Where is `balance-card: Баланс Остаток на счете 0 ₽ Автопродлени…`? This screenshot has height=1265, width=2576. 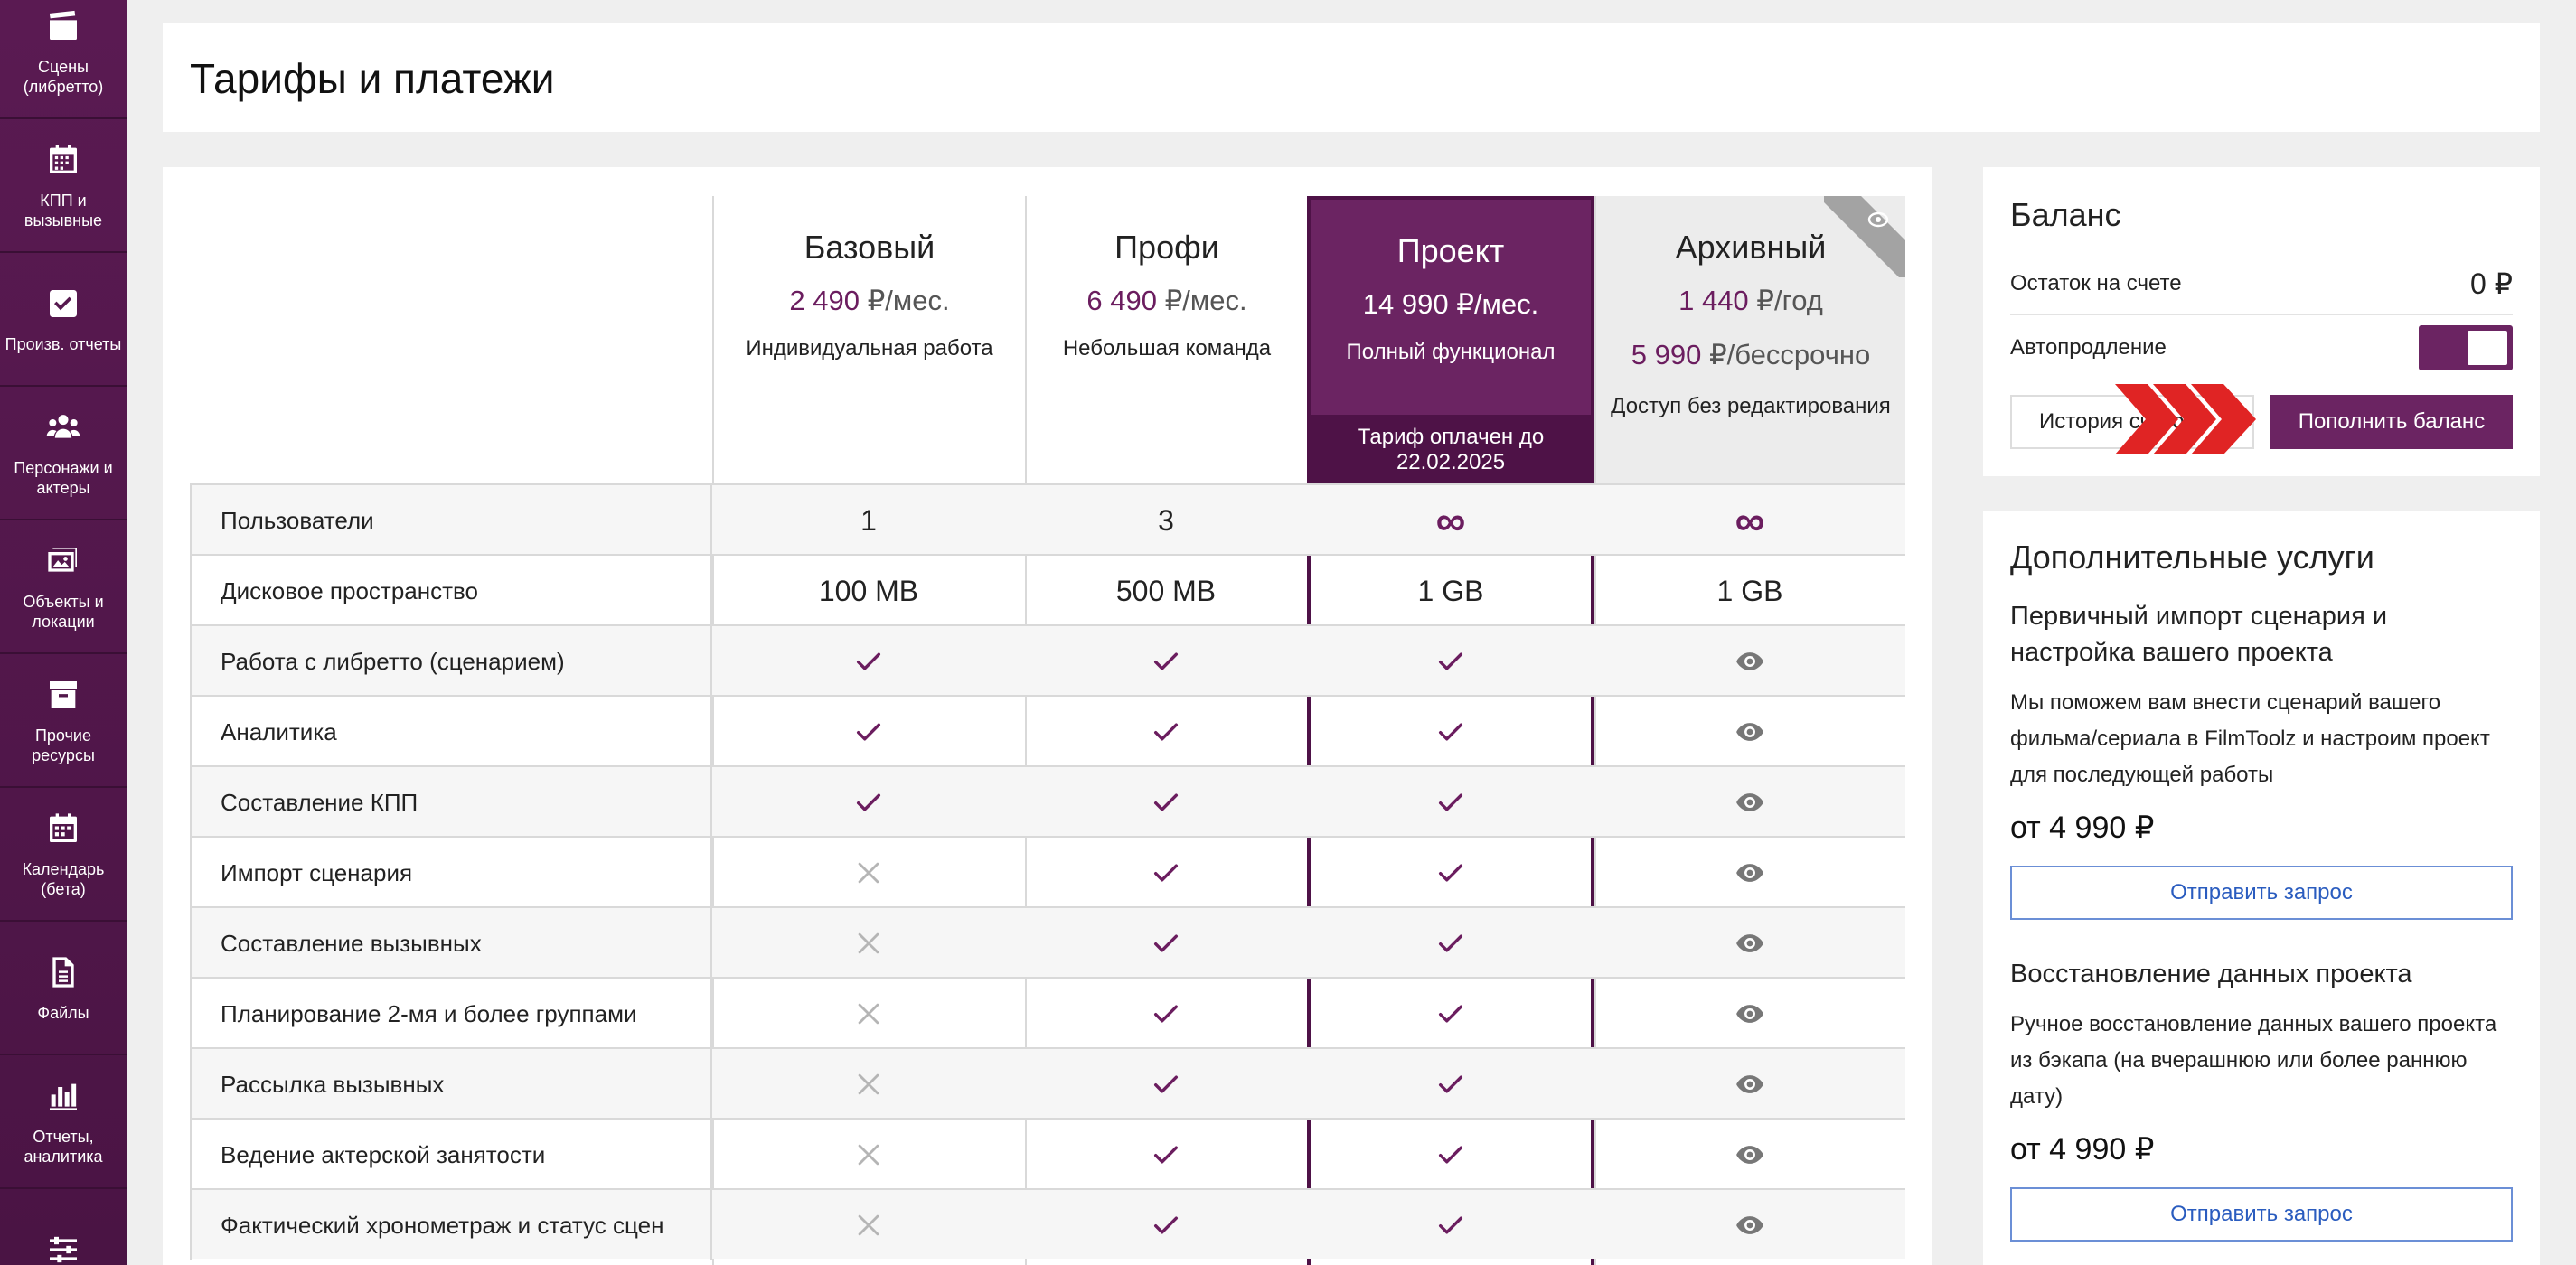 balance-card: Баланс Остаток на счете 0 ₽ Автопродлени… is located at coordinates (2262, 322).